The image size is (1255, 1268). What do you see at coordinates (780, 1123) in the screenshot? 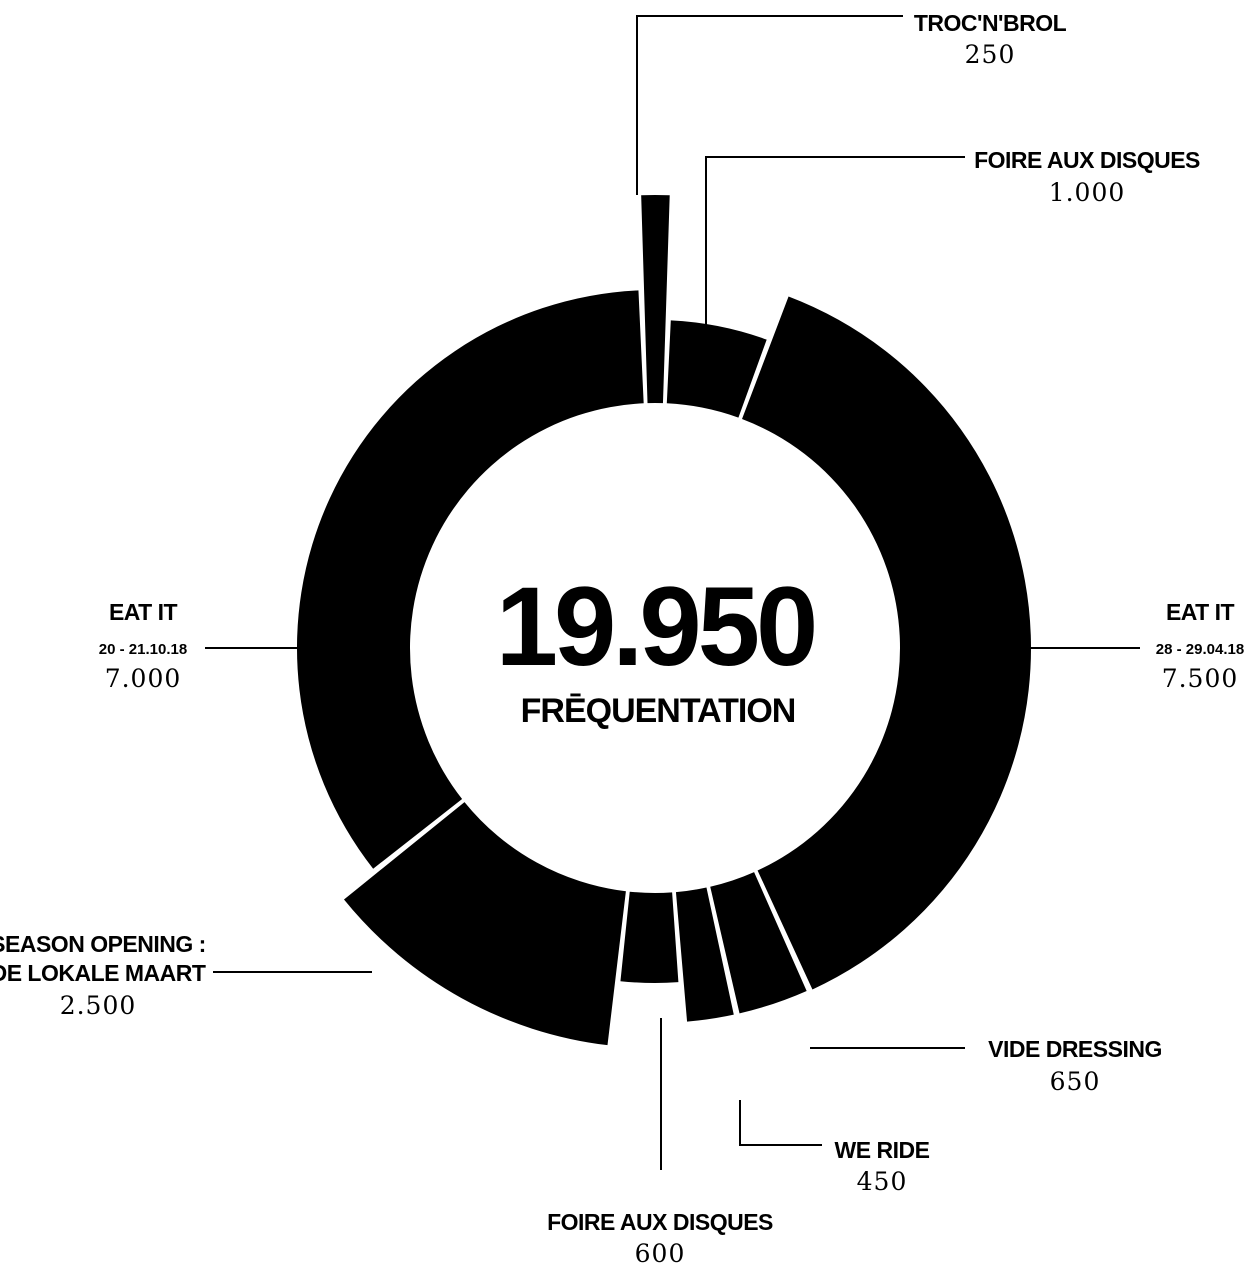
I see `leader-line-we-ride` at bounding box center [780, 1123].